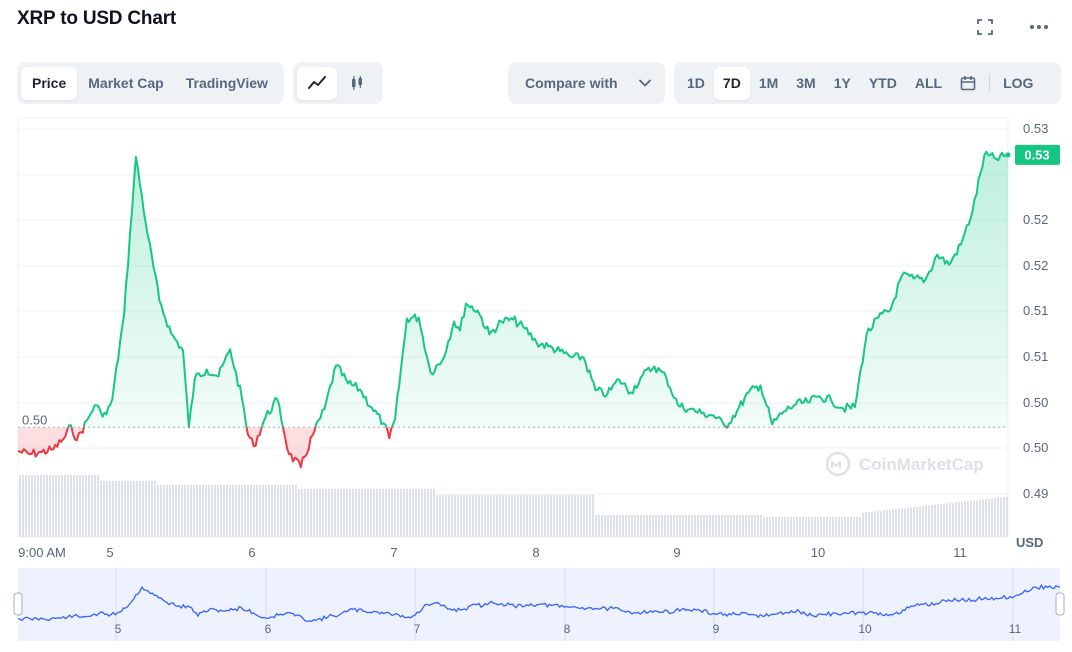  Describe the element at coordinates (1039, 27) in the screenshot. I see `more-horizontal-icon` at that location.